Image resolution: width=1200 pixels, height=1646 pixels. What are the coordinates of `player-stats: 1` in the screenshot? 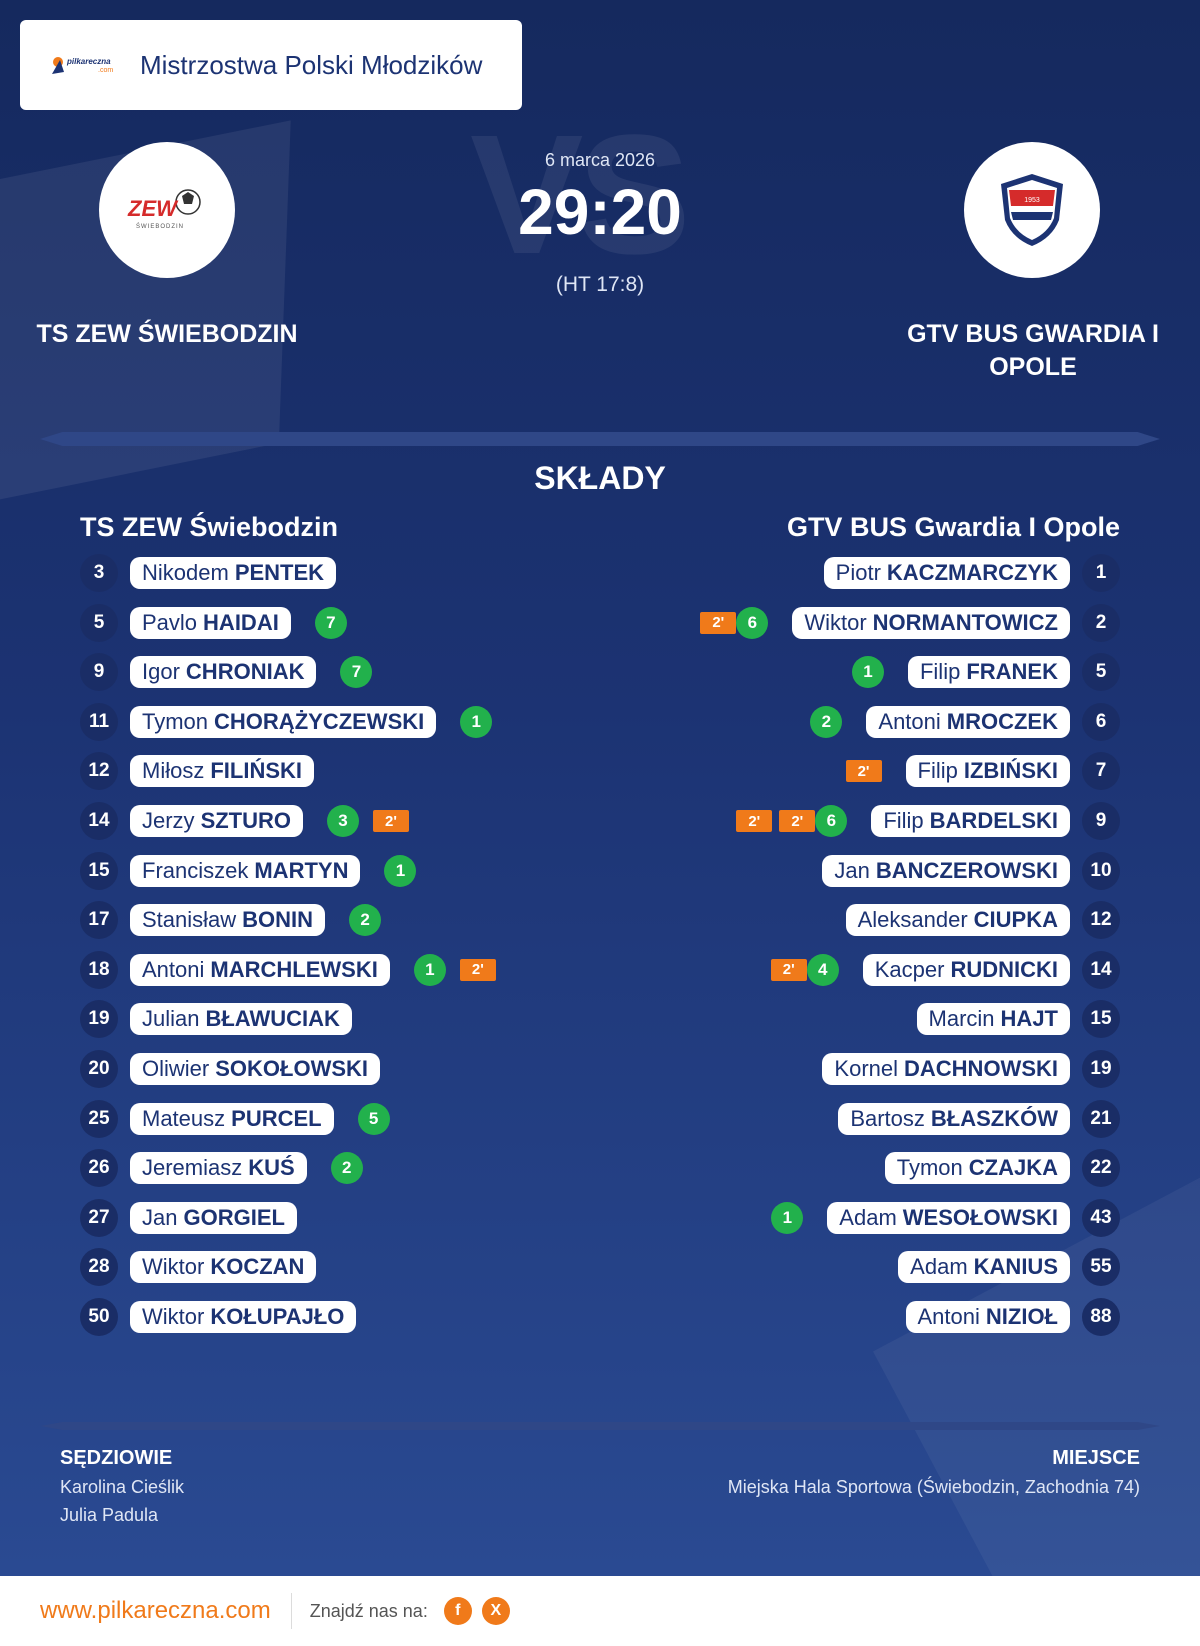 It's located at (787, 1217).